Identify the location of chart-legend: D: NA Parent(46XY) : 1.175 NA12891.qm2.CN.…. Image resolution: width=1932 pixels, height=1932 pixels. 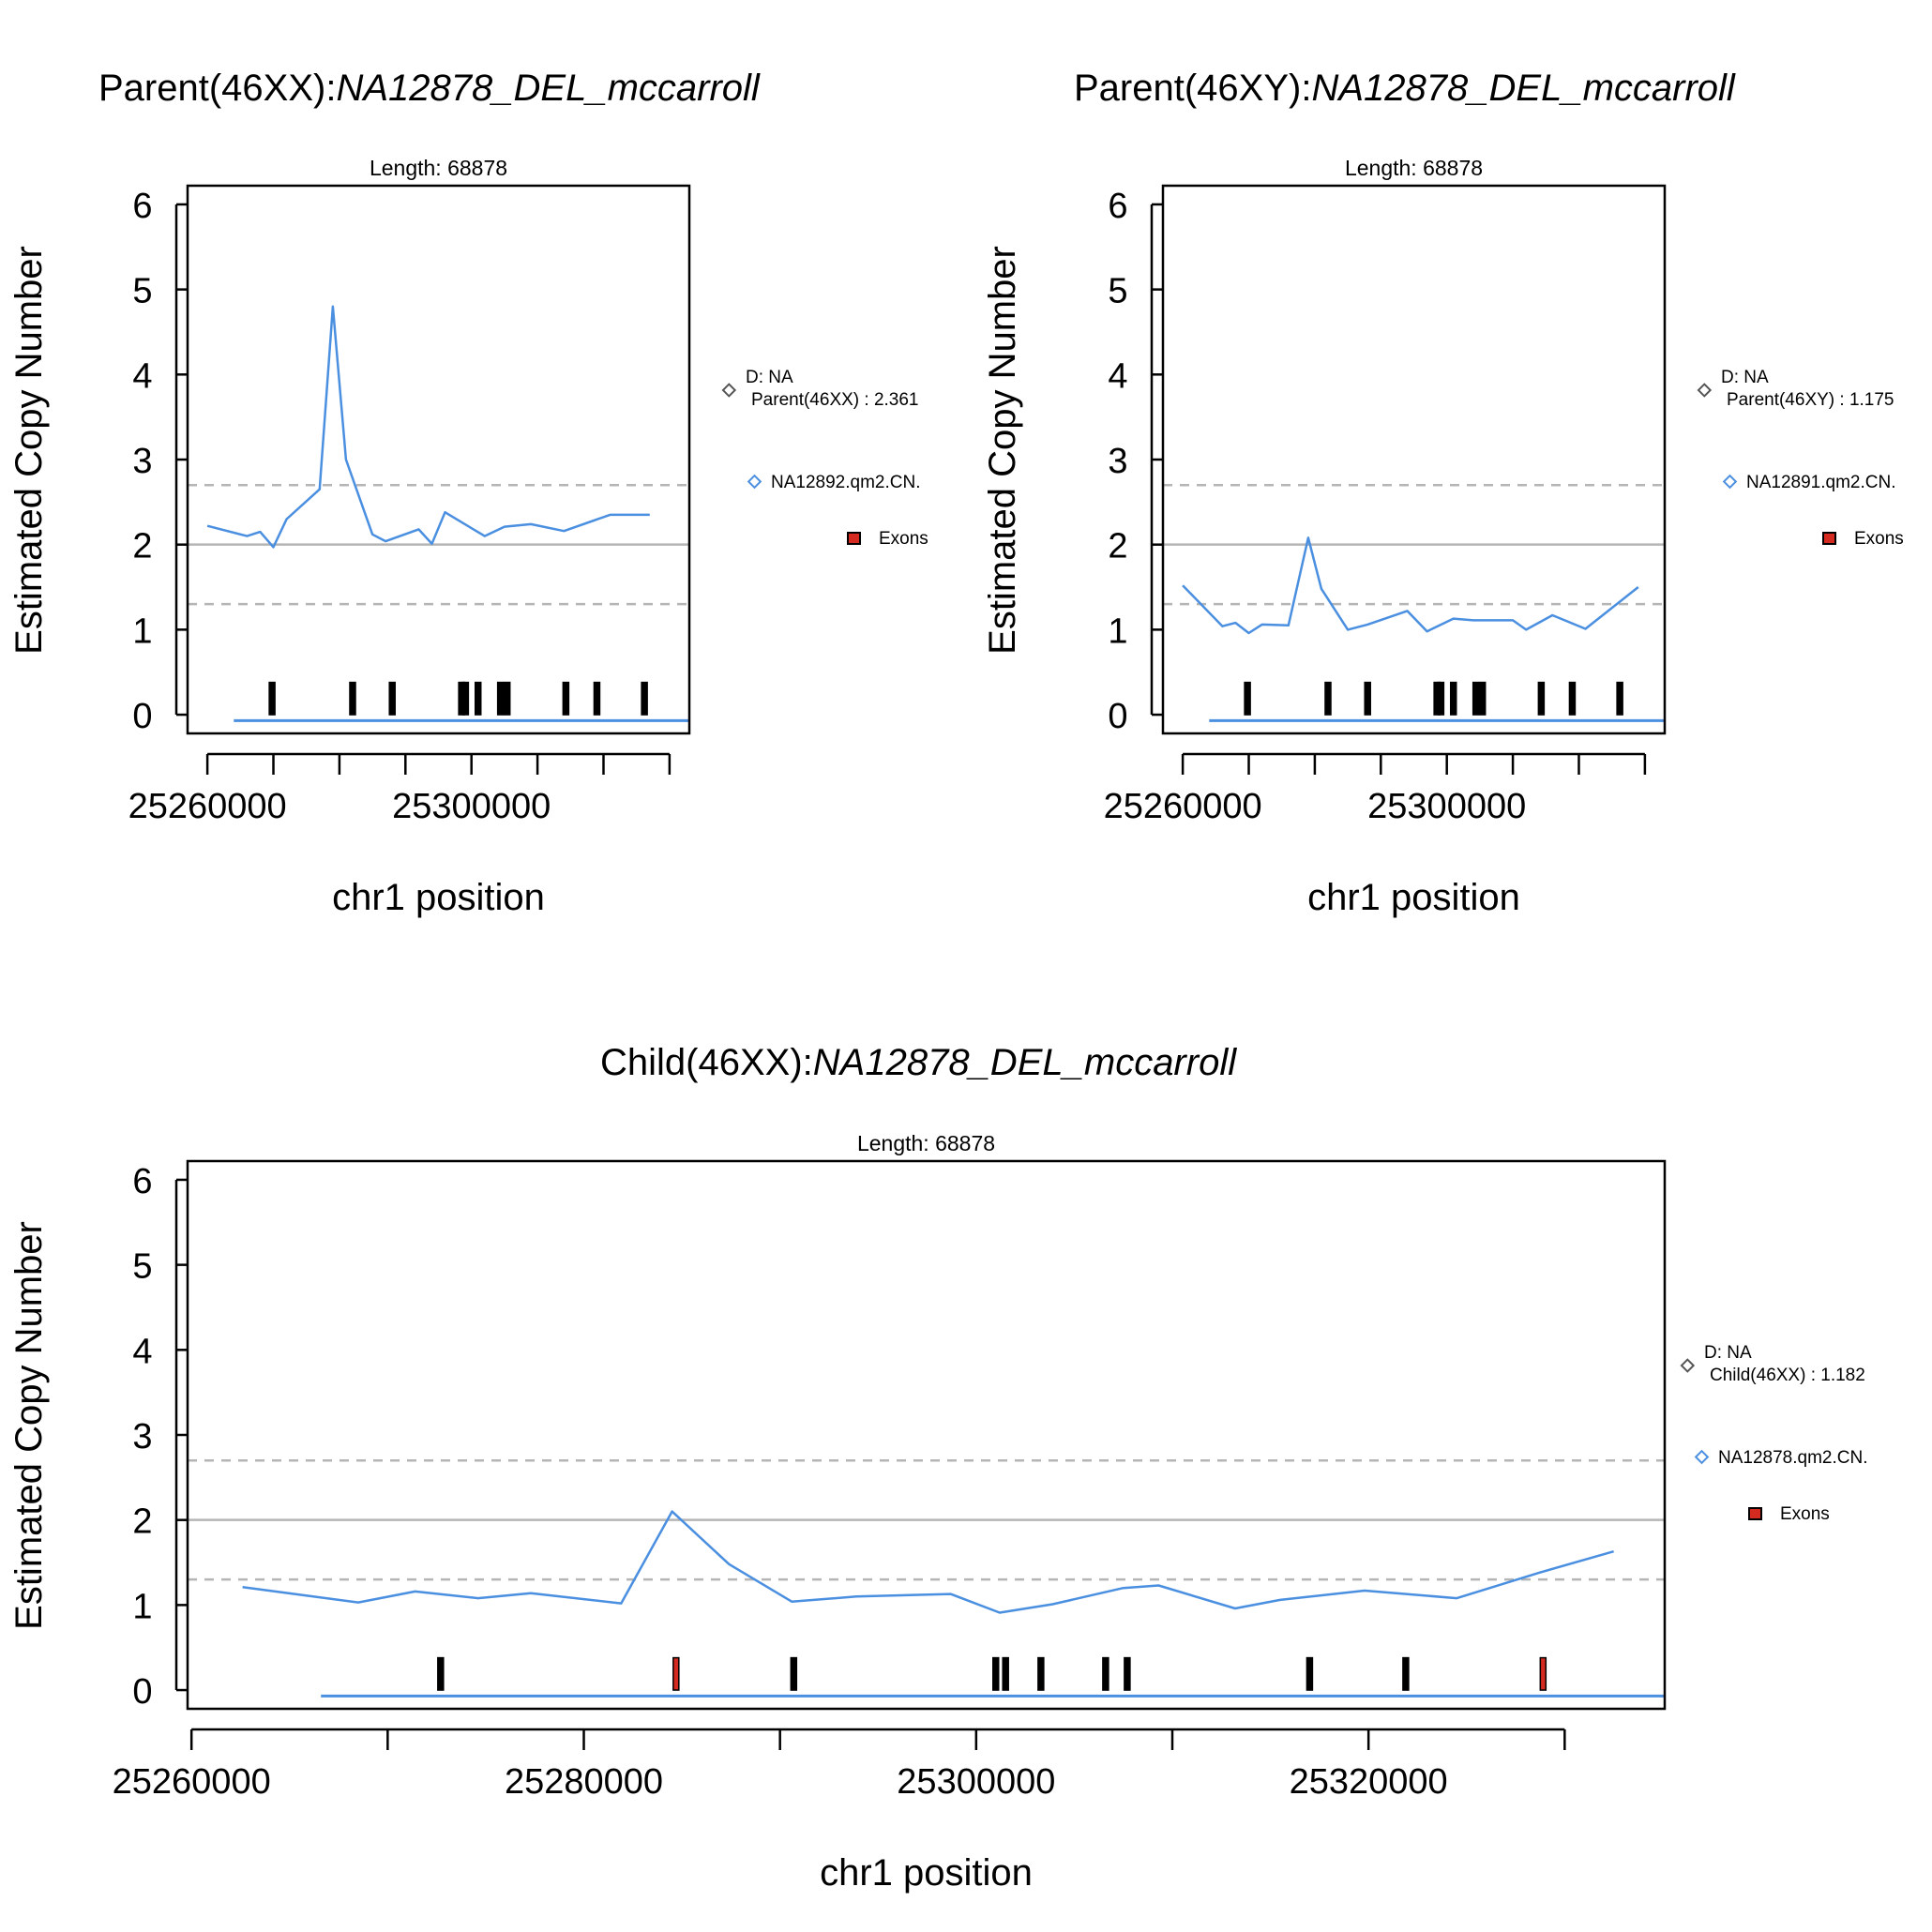
(1800, 458).